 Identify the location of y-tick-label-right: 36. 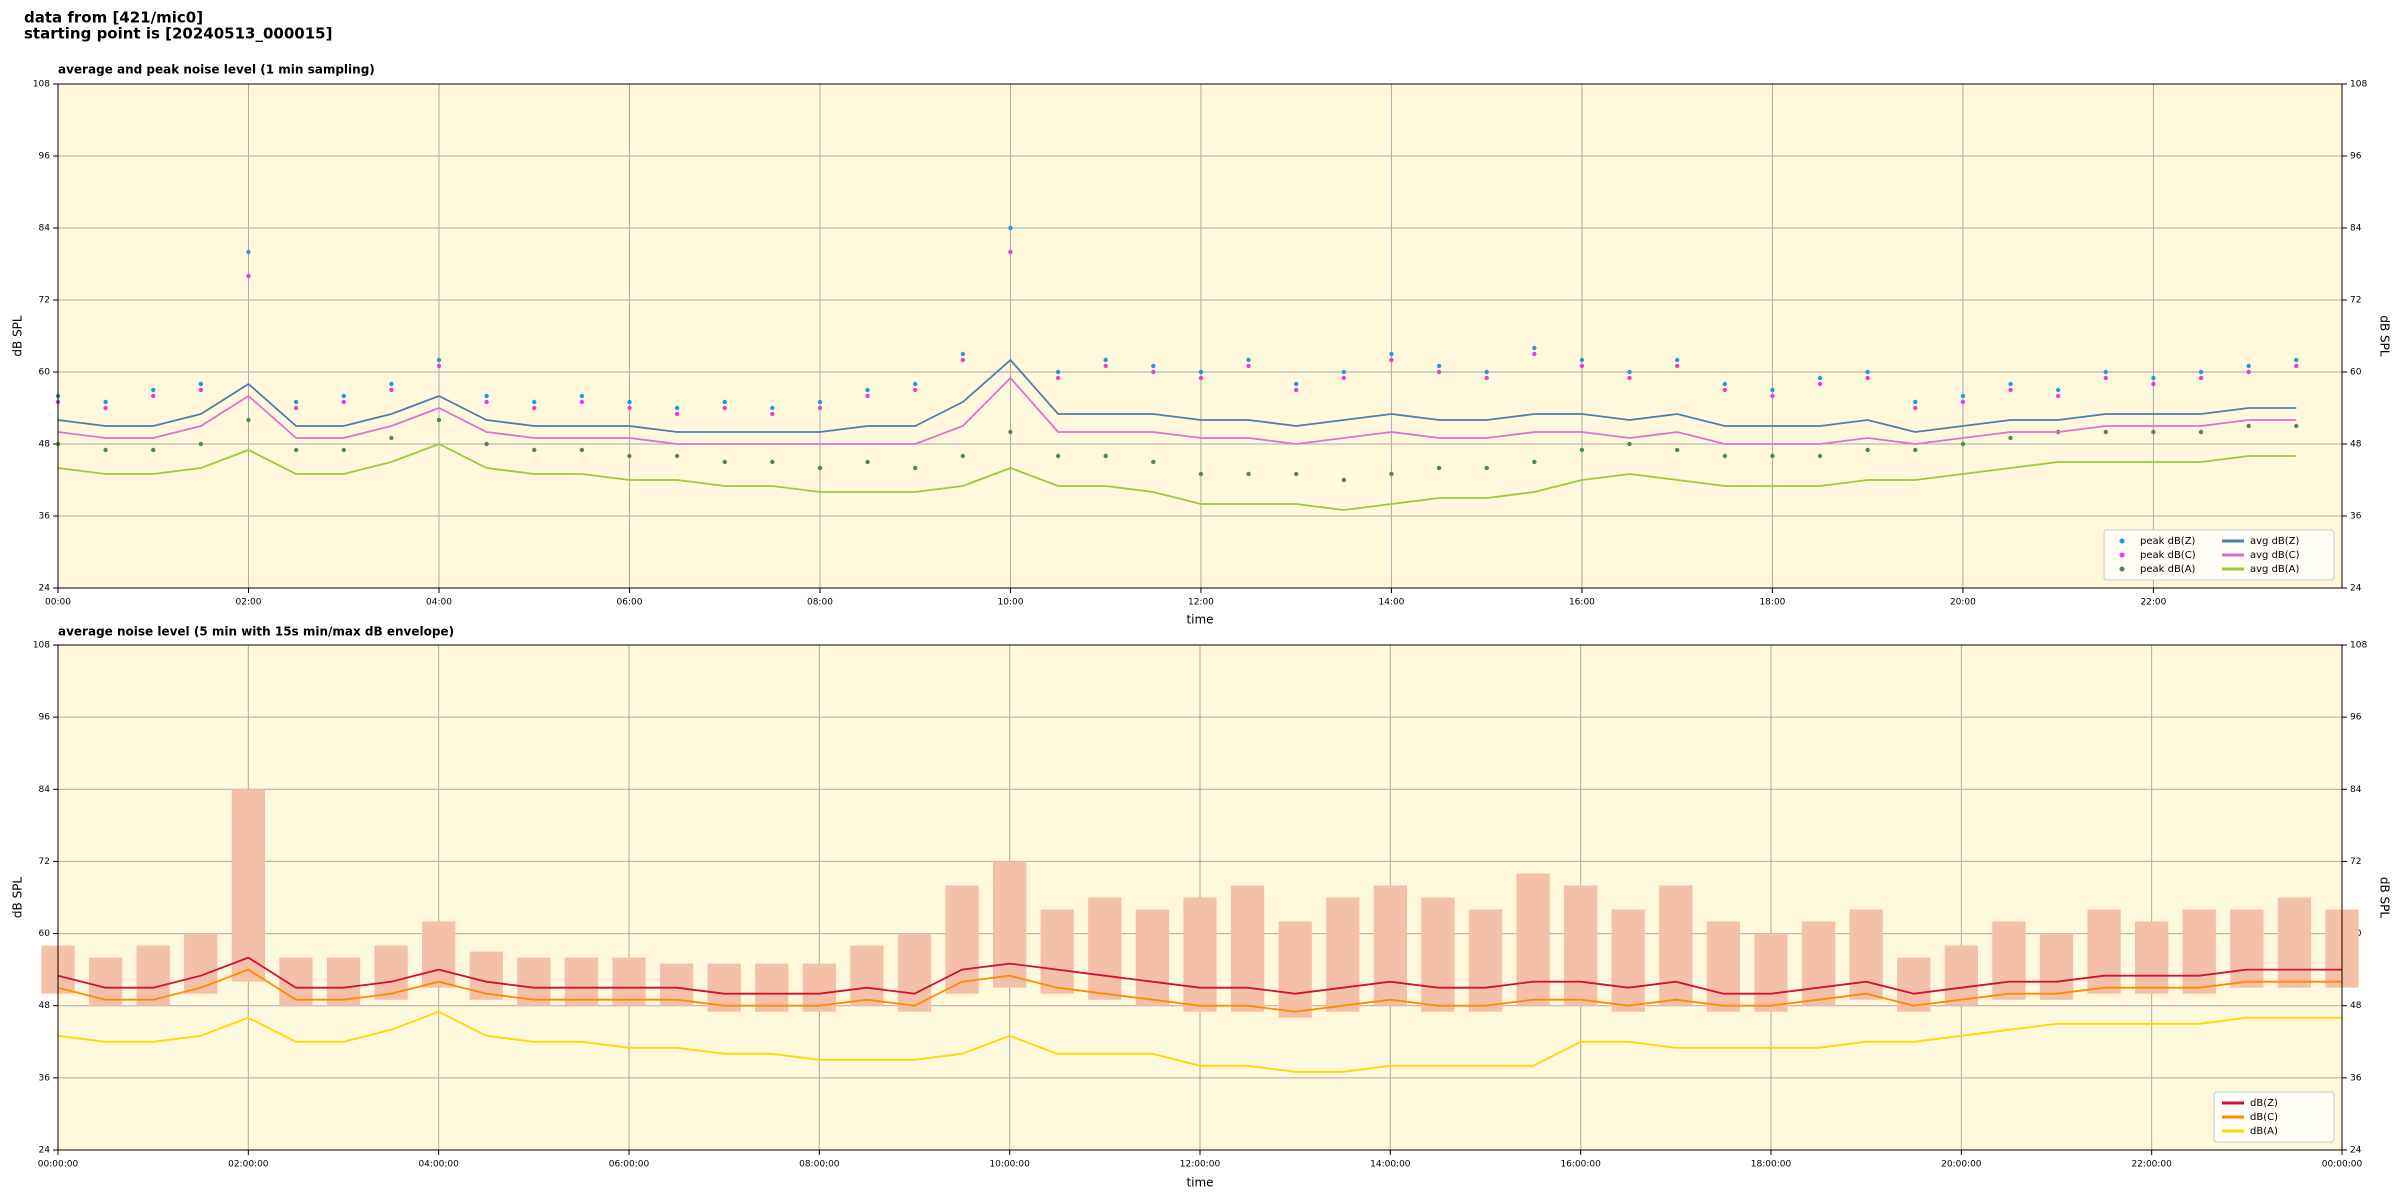
(2356, 1078).